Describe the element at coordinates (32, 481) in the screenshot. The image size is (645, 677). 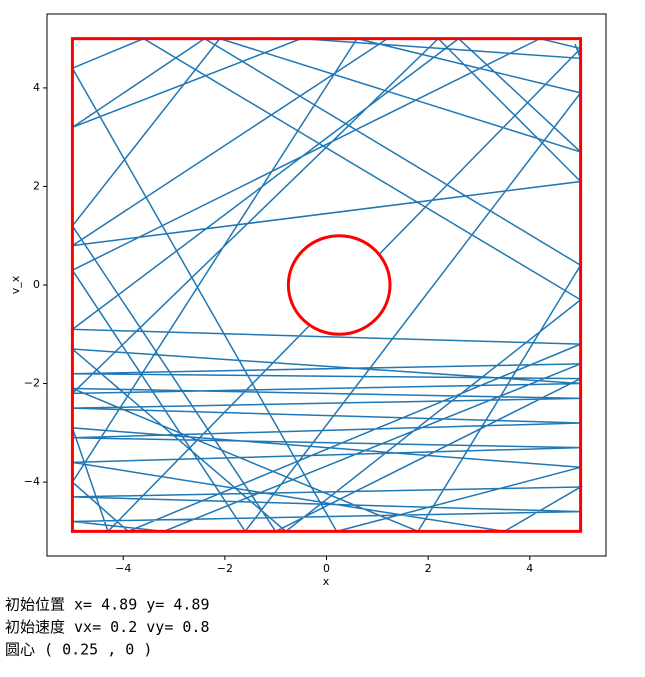
I see `y-tick-label: −4` at that location.